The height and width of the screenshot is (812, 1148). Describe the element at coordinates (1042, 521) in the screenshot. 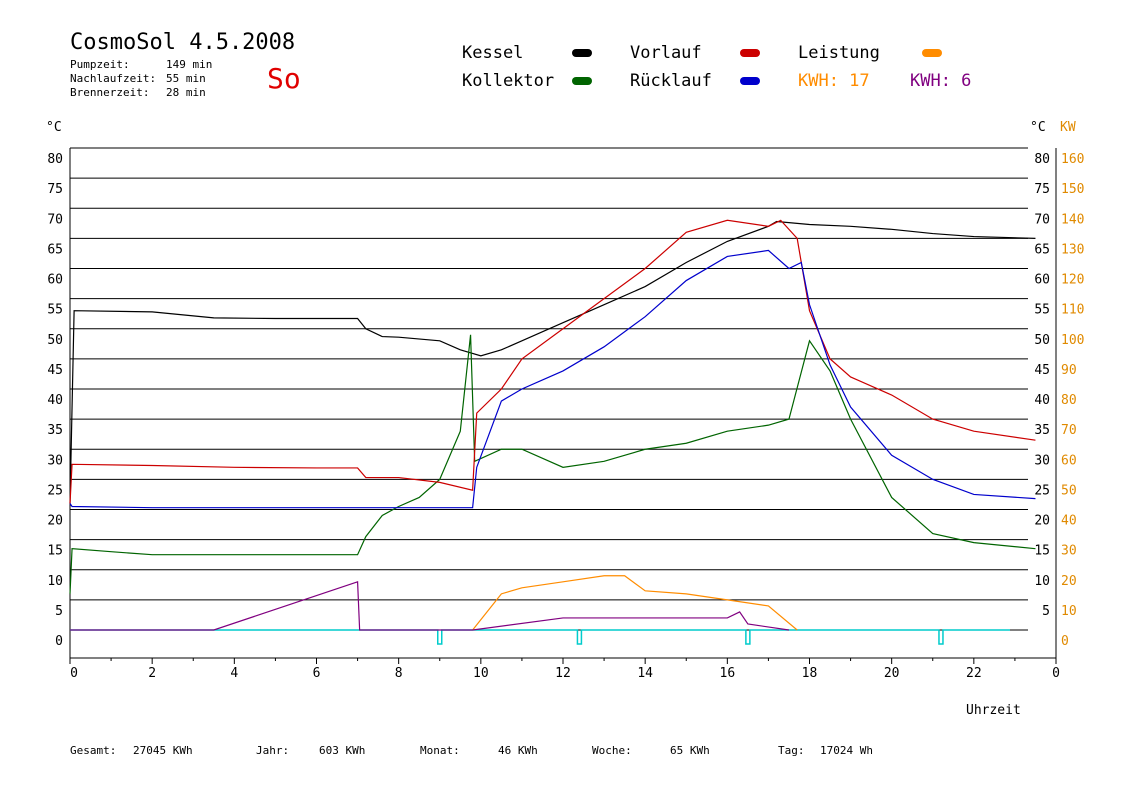

I see `y-tick-label-right: 20` at that location.